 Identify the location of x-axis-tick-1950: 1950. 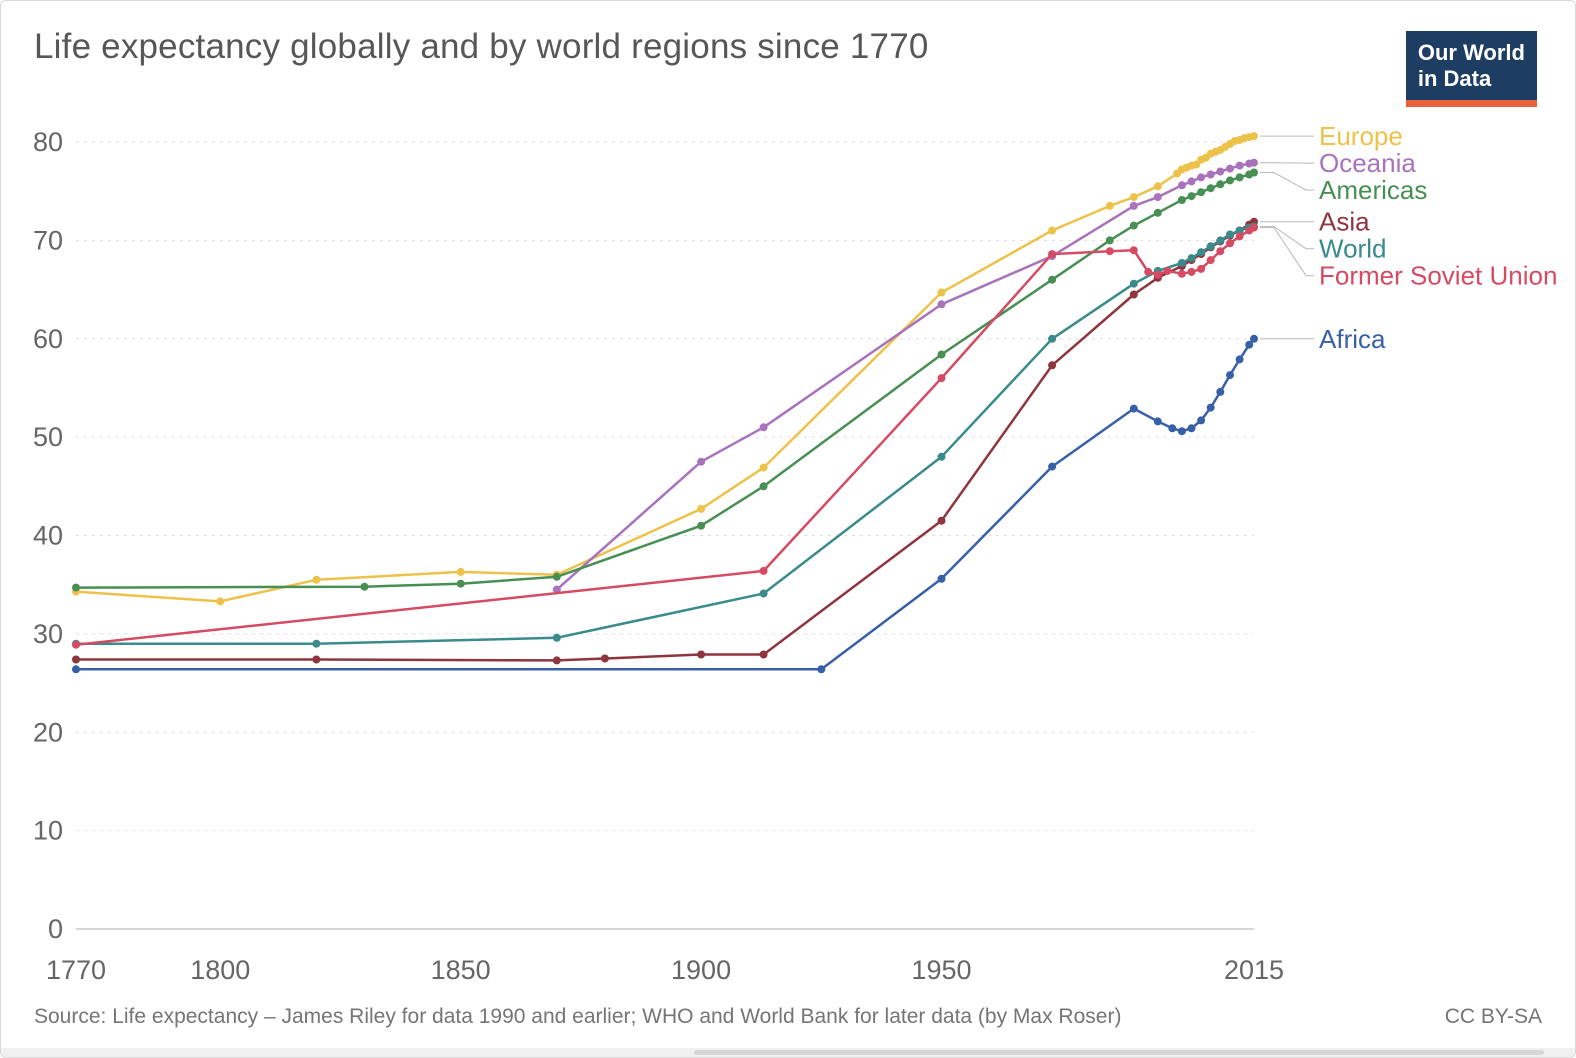
(941, 970).